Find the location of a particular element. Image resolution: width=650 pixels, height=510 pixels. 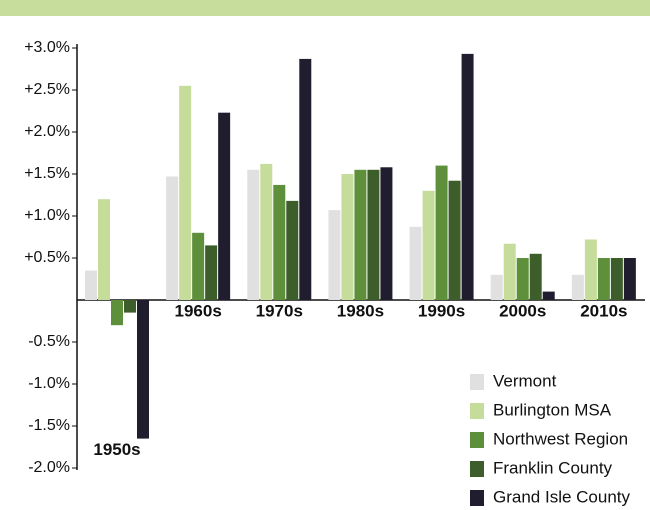

x-tick-label: 1980s is located at coordinates (360, 310).